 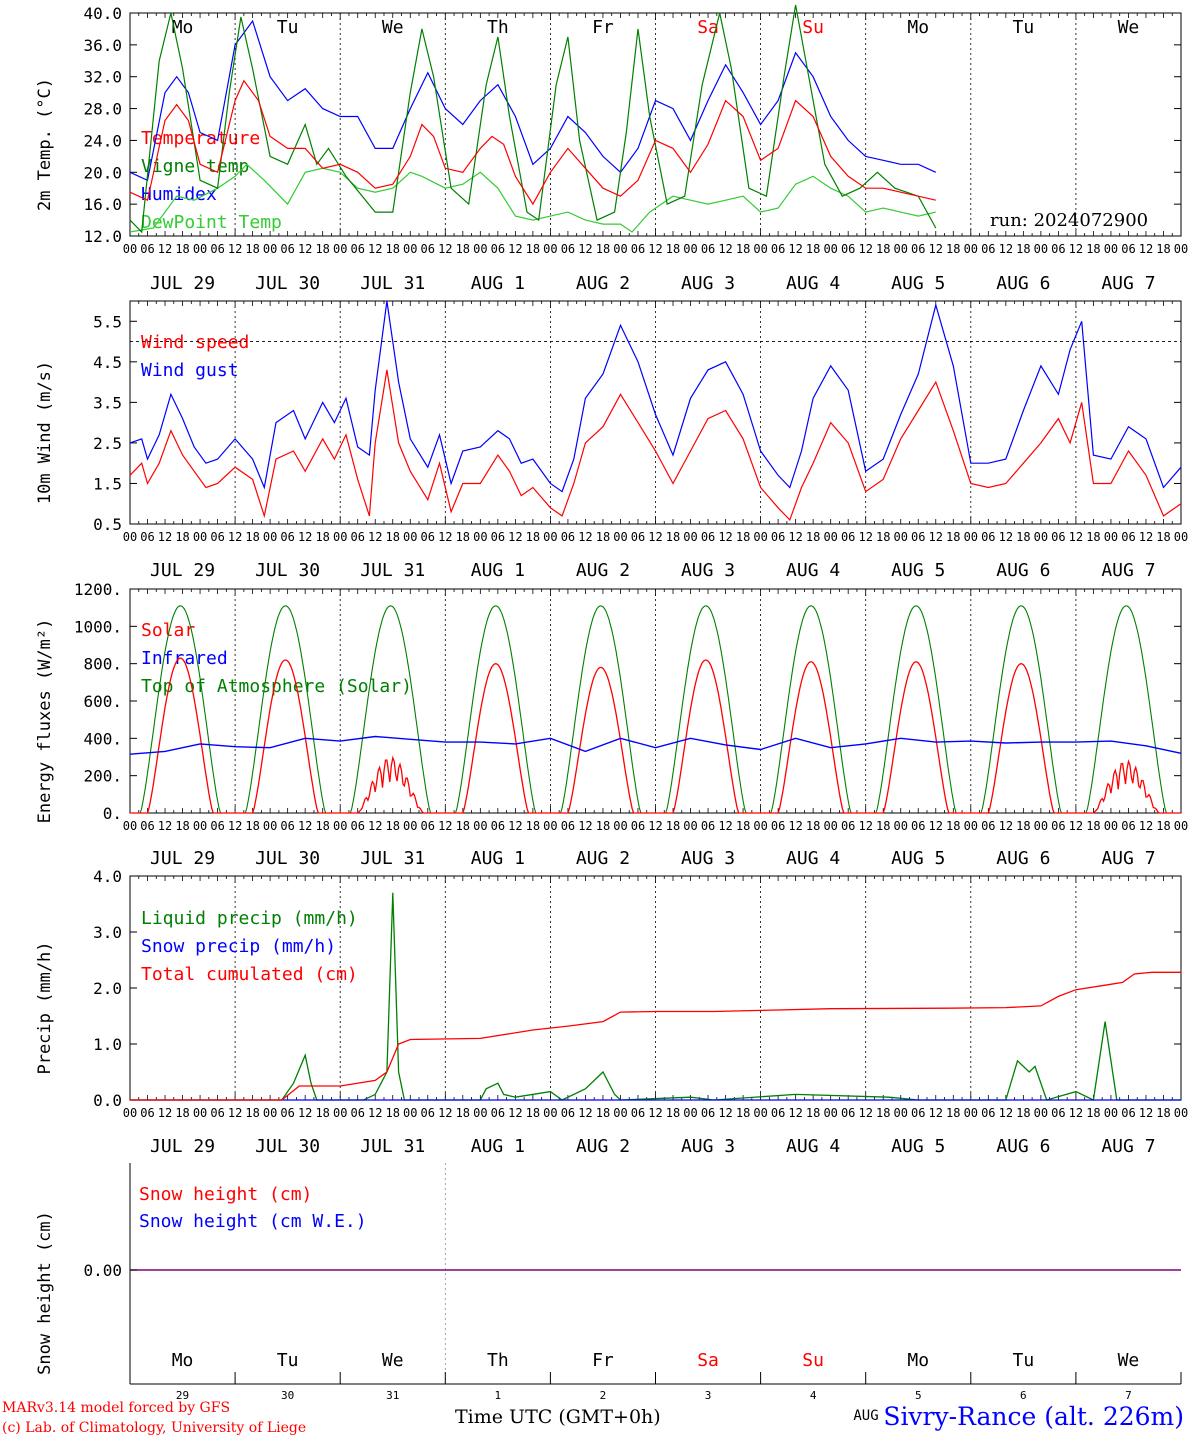 I want to click on date-label: AUG 3, so click(x=708, y=1146).